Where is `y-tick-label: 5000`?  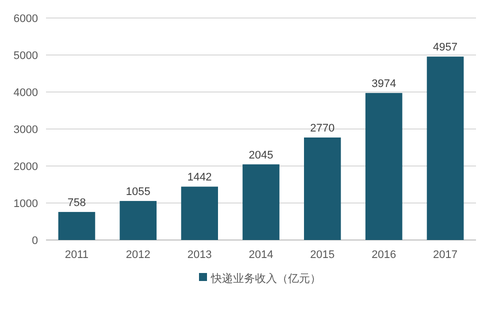
y-tick-label: 5000 is located at coordinates (26, 56).